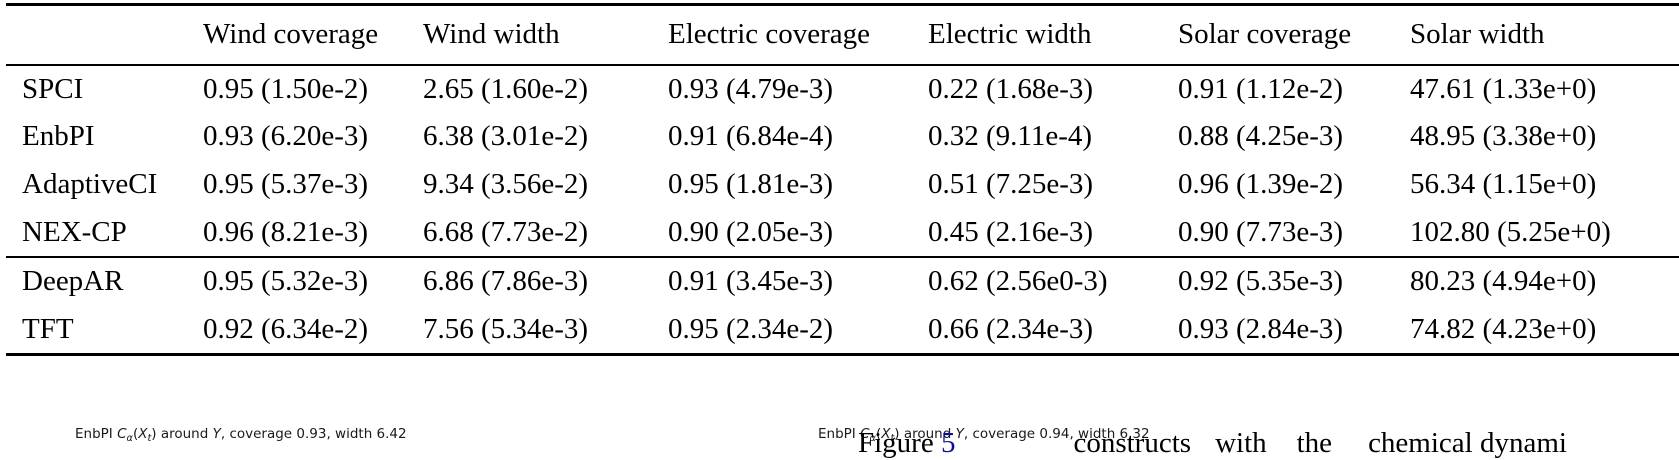 The image size is (1679, 460). I want to click on text-fragment: the, so click(1314, 443).